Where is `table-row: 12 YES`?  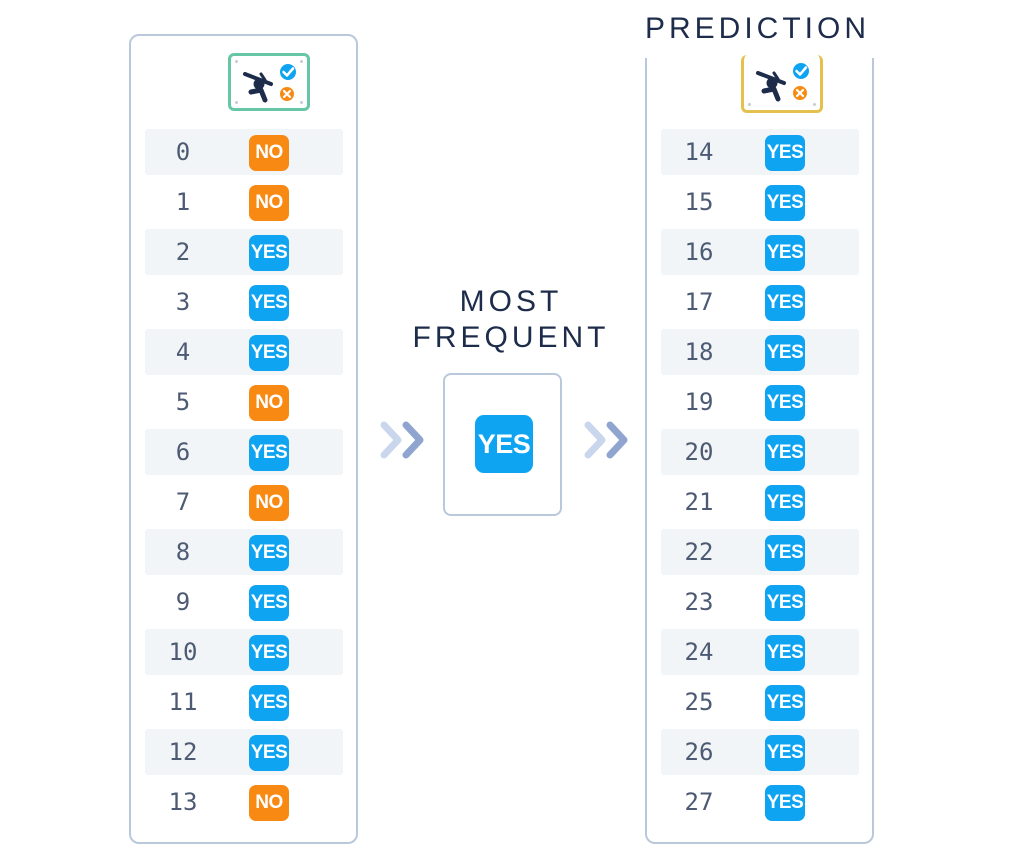
table-row: 12 YES is located at coordinates (244, 752).